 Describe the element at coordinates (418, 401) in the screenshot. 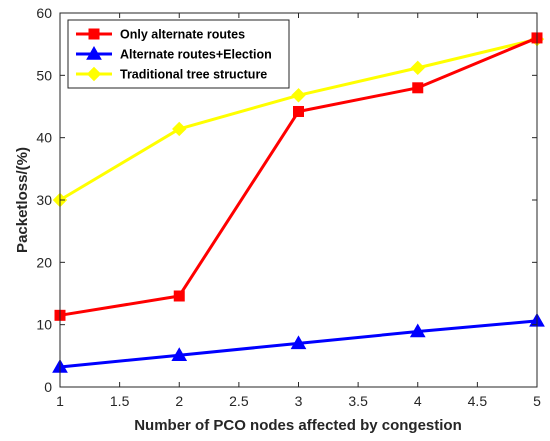

I see `x-tick-label: 4` at that location.